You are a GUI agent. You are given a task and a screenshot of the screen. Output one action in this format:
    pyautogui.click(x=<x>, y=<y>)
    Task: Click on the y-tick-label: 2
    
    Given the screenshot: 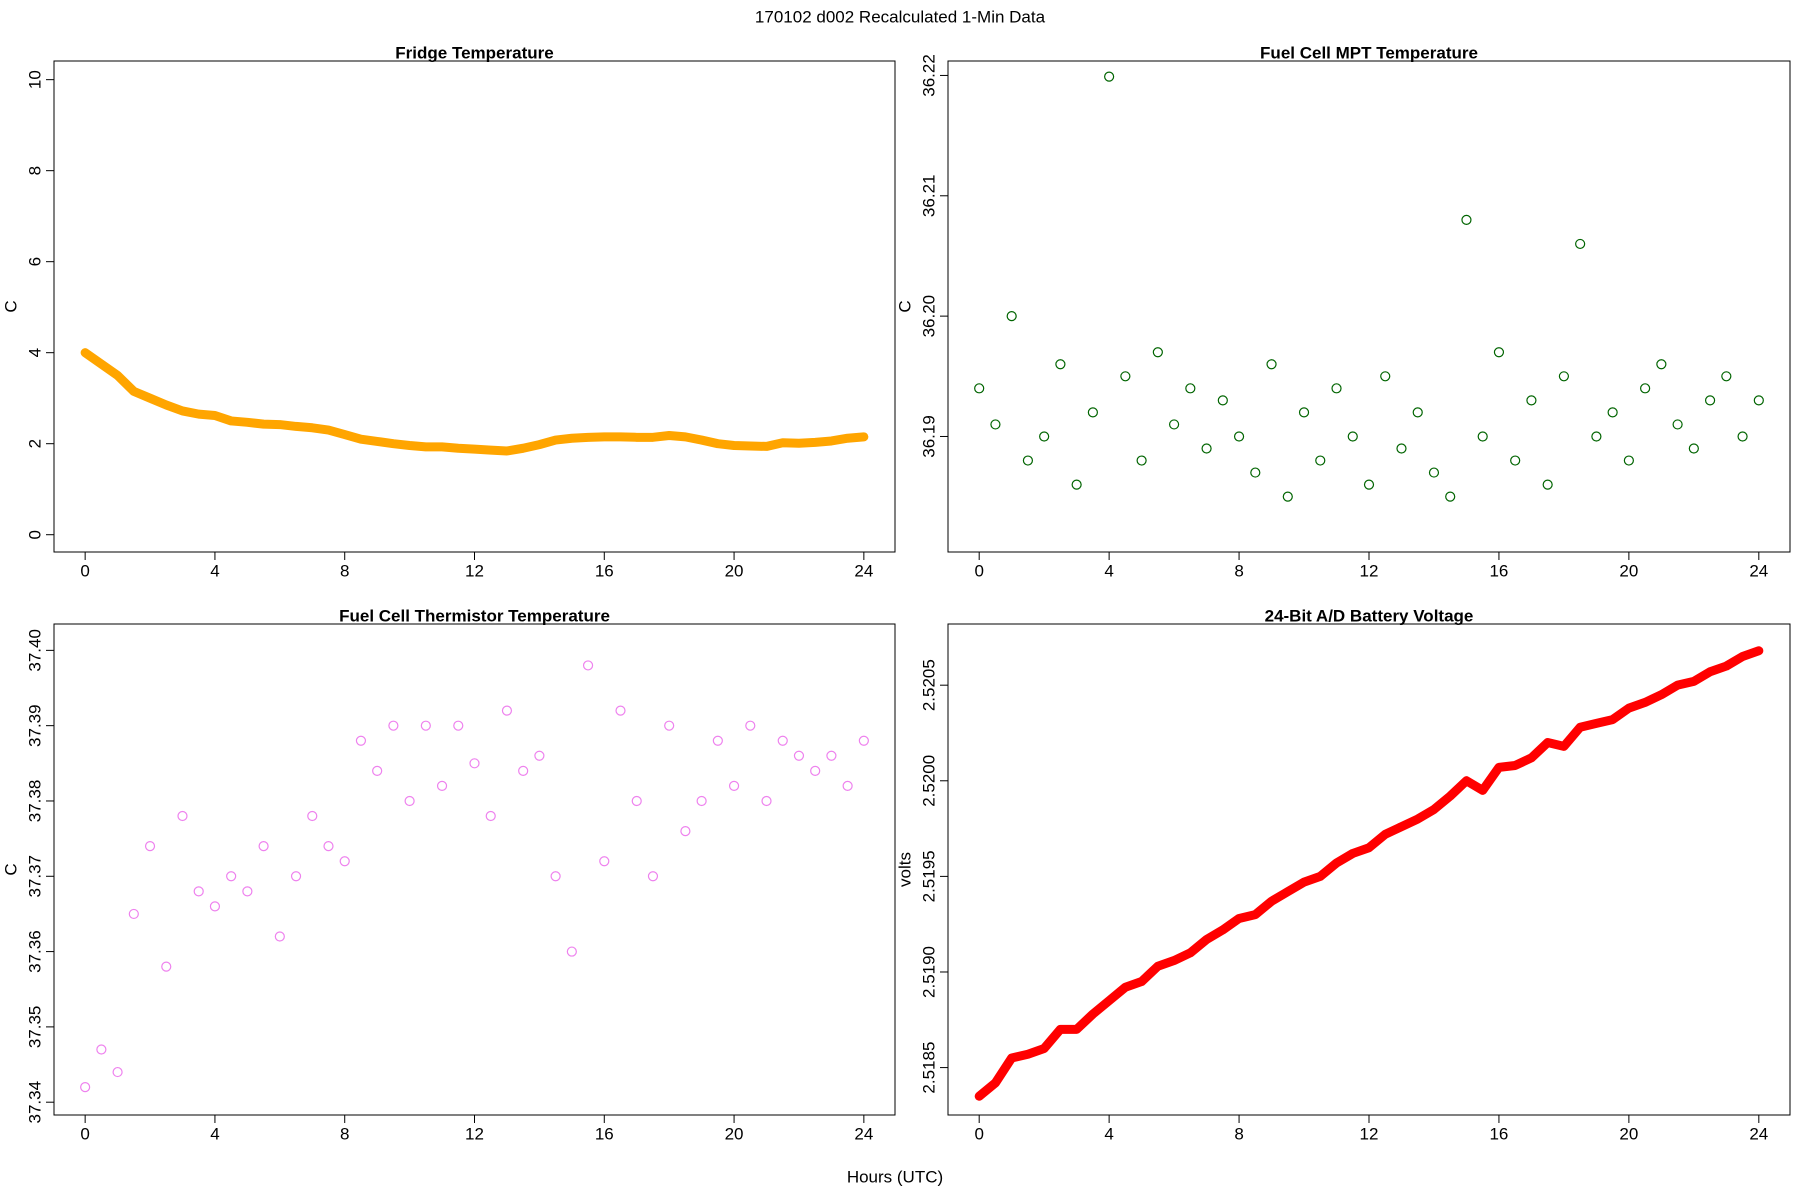 What is the action you would take?
    pyautogui.click(x=34, y=443)
    